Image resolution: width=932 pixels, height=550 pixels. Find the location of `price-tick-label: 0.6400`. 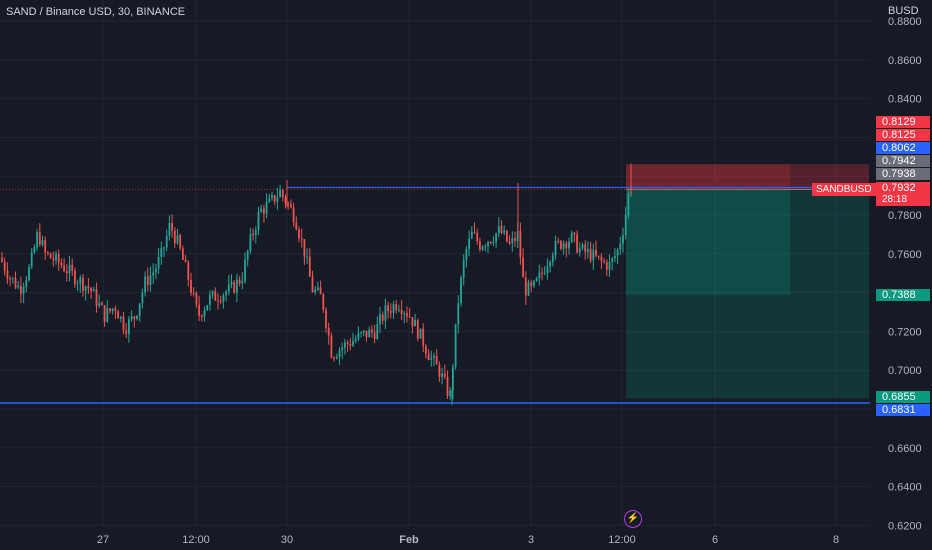

price-tick-label: 0.6400 is located at coordinates (905, 488).